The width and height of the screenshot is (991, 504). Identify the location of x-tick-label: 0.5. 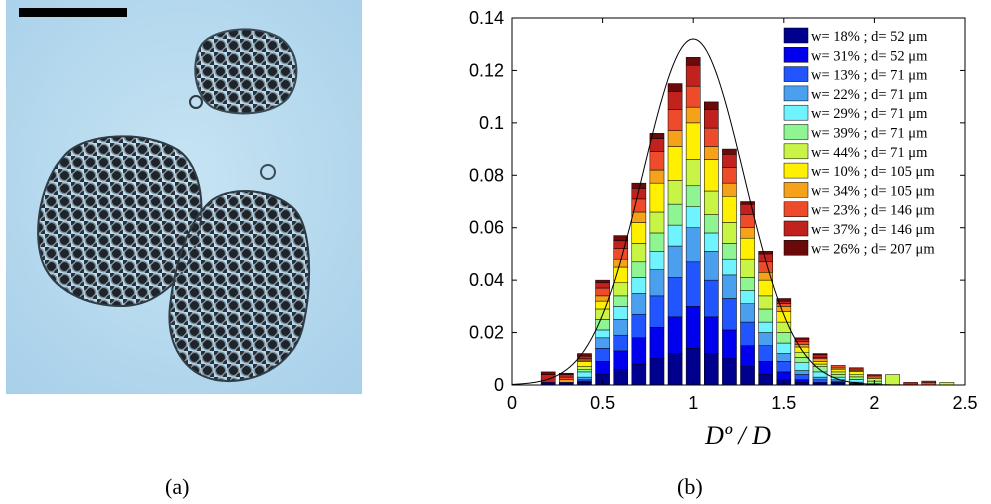
(602, 403).